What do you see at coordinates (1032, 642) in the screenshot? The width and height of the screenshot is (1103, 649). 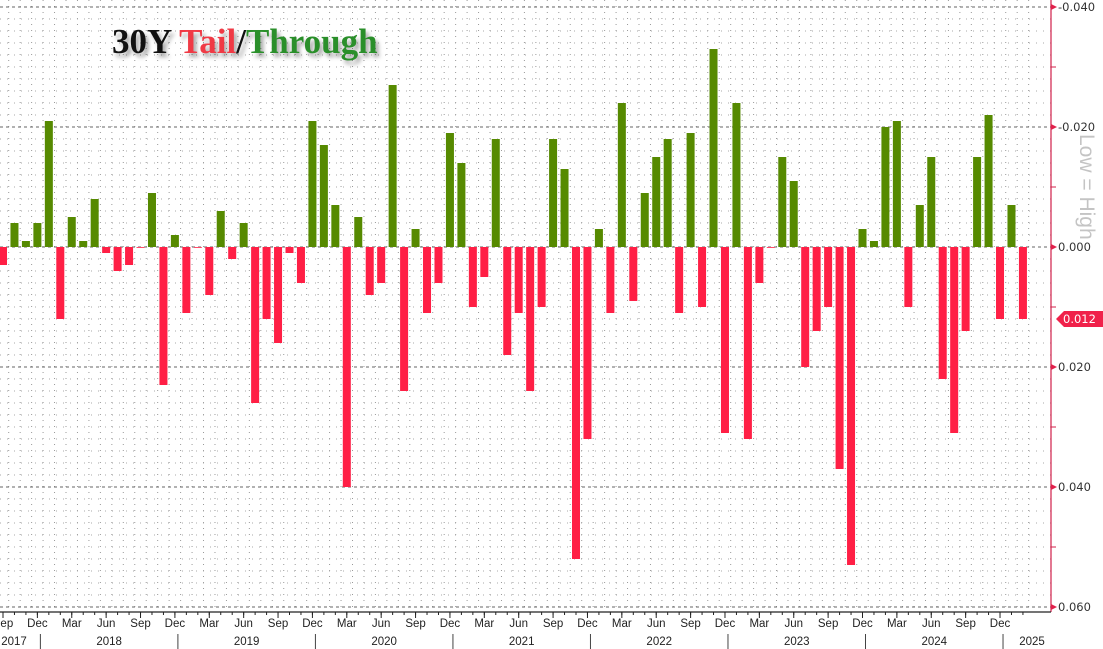 I see `year-label: 2025` at bounding box center [1032, 642].